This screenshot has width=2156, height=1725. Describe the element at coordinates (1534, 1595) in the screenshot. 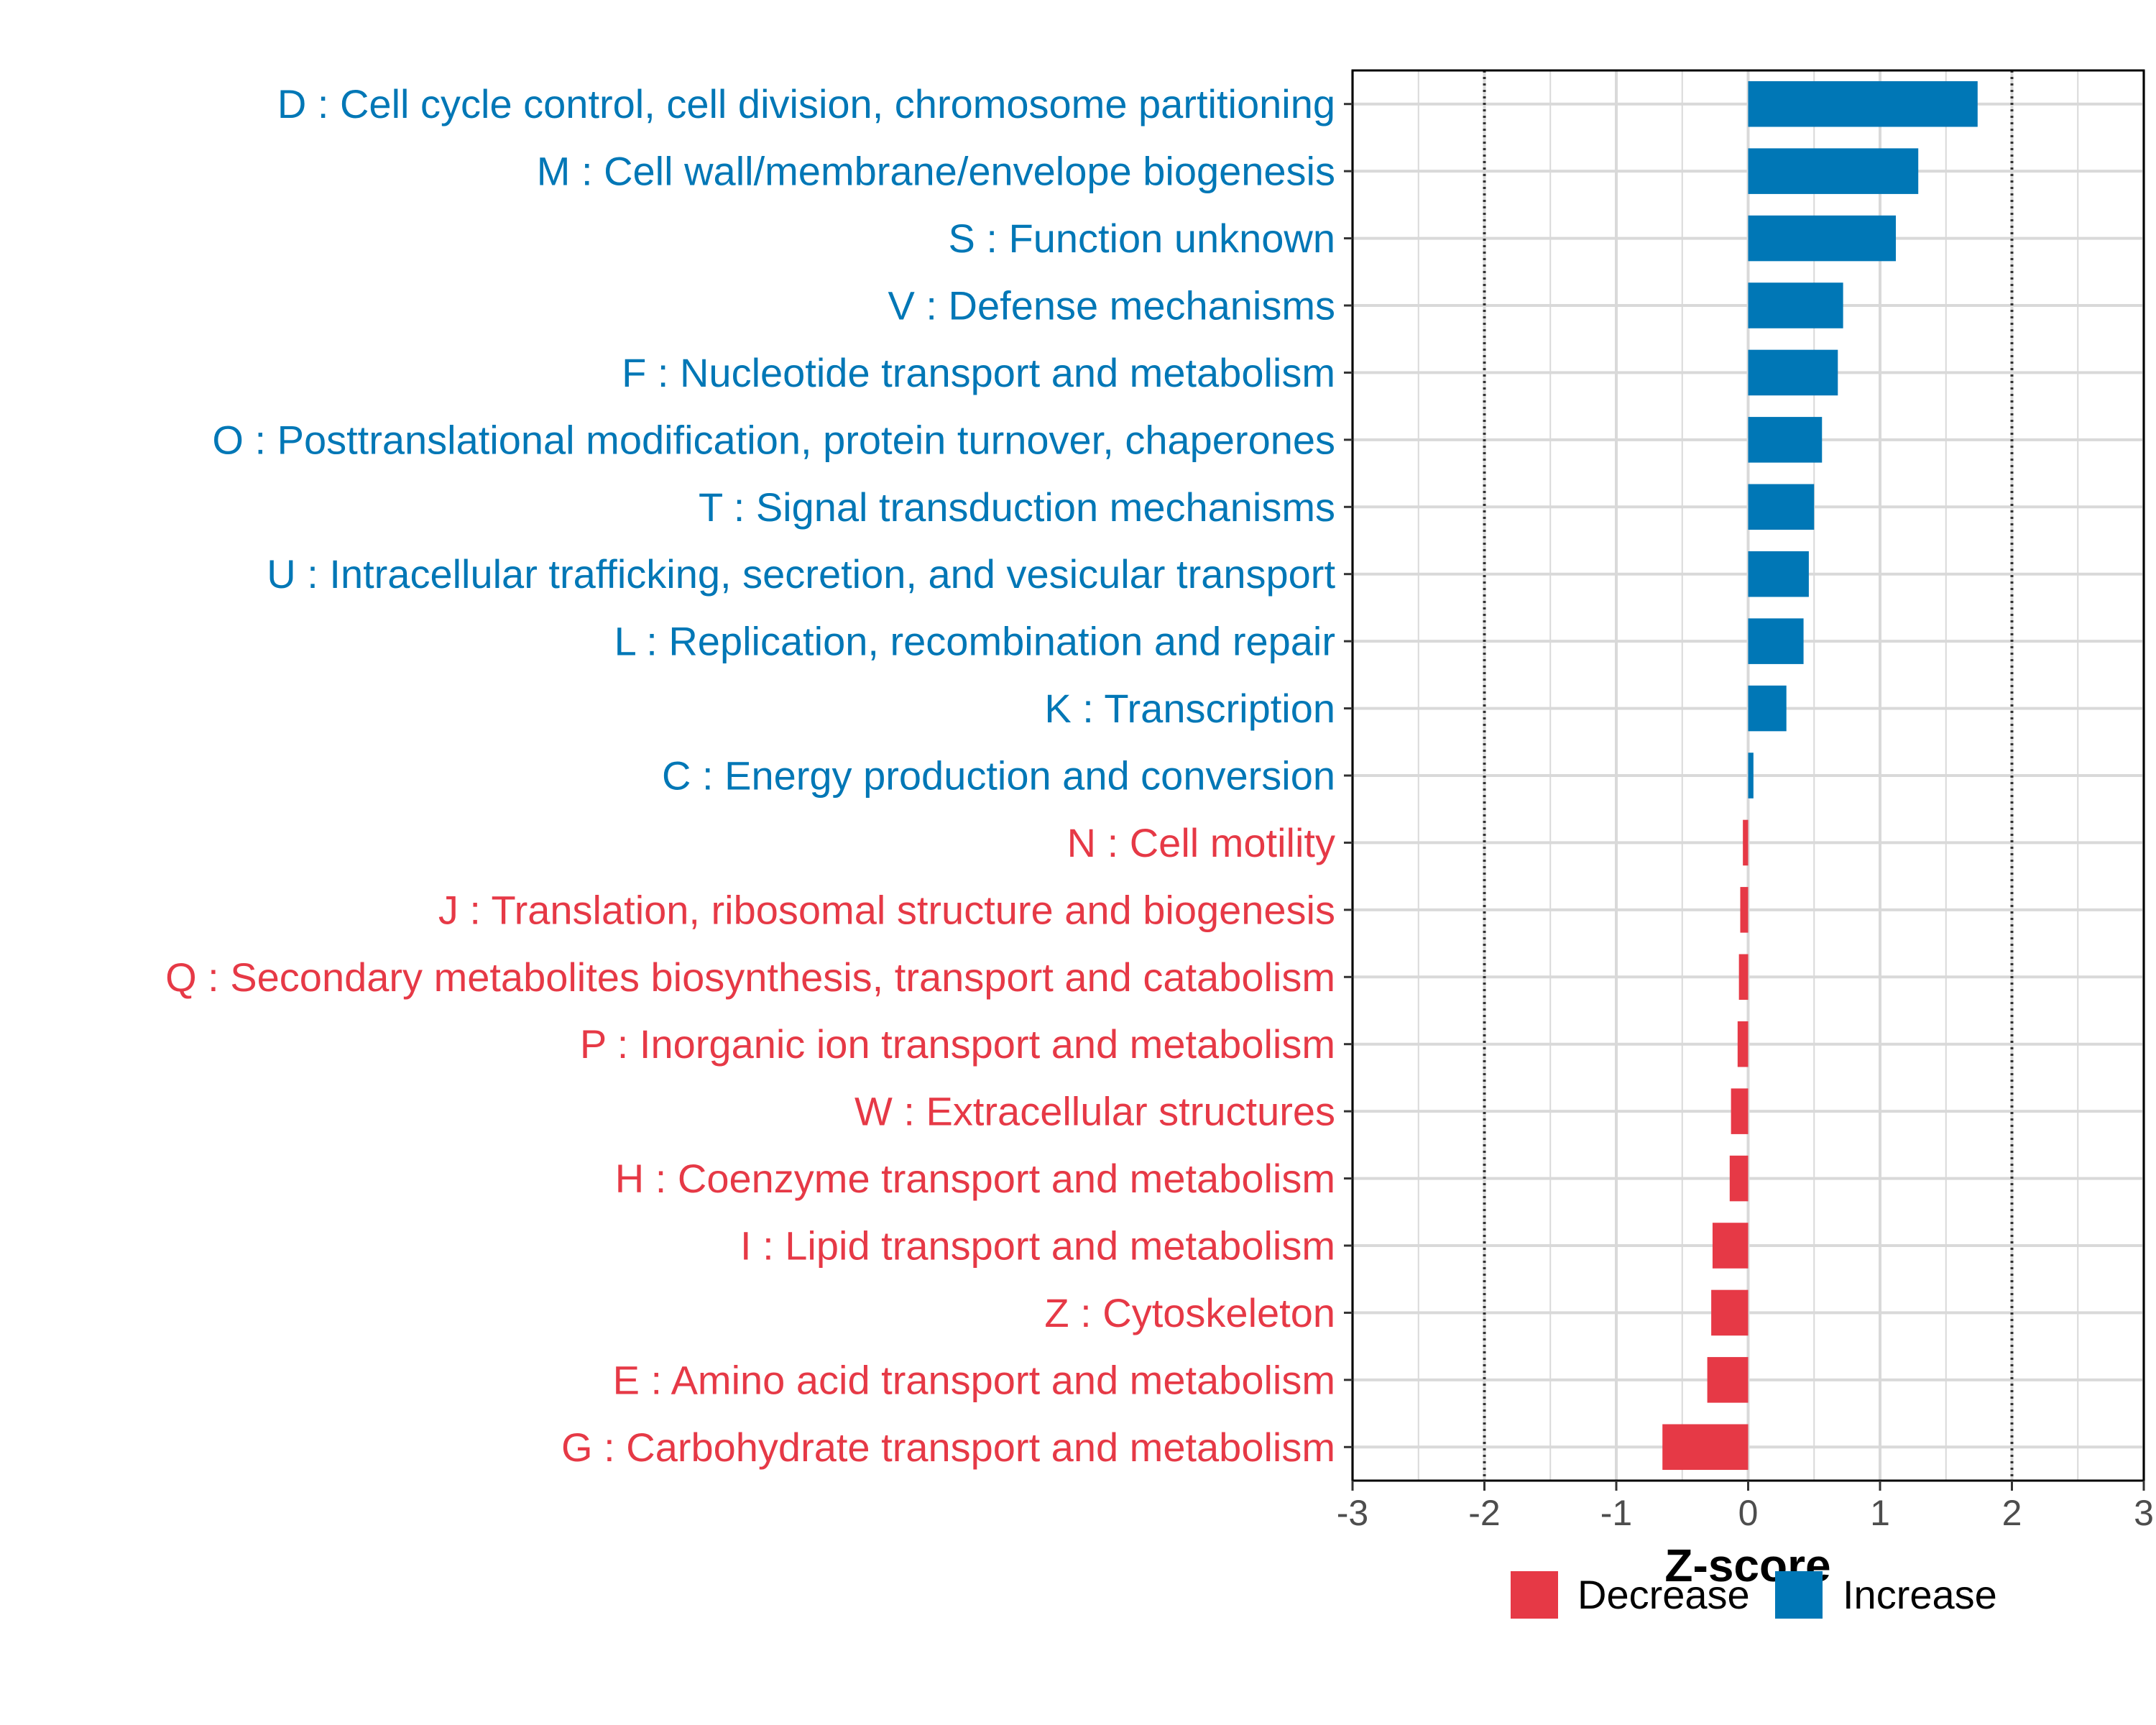

I see `legend-key-decrease` at that location.